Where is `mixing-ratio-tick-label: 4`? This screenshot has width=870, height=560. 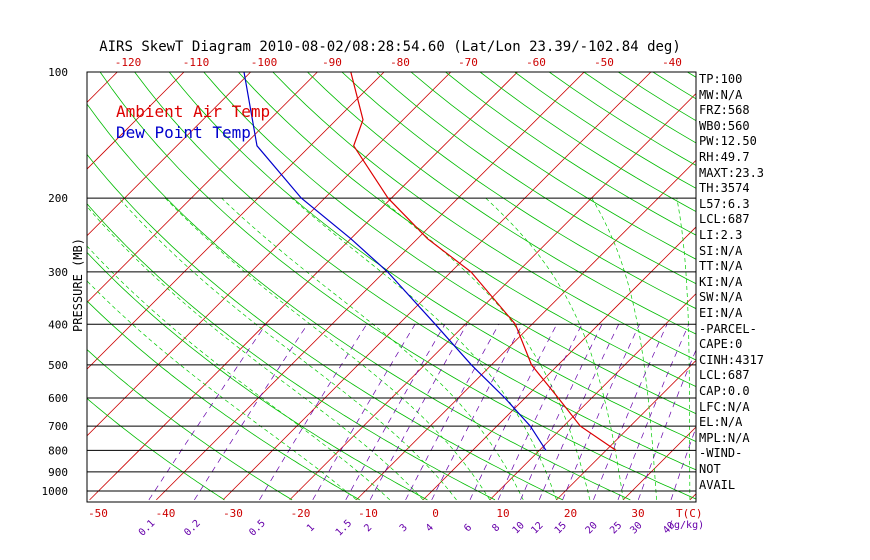
mixing-ratio-tick-label: 4 is located at coordinates (430, 528).